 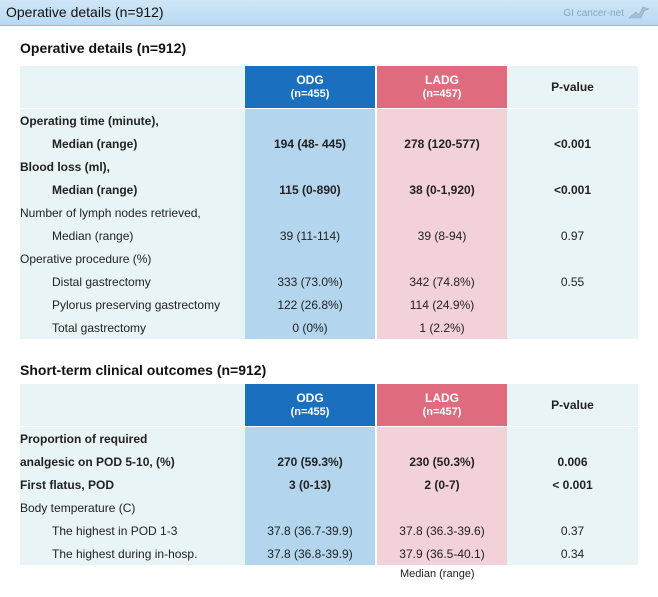 I want to click on table-row: Number of lymph nodes retrieved,, so click(x=329, y=212).